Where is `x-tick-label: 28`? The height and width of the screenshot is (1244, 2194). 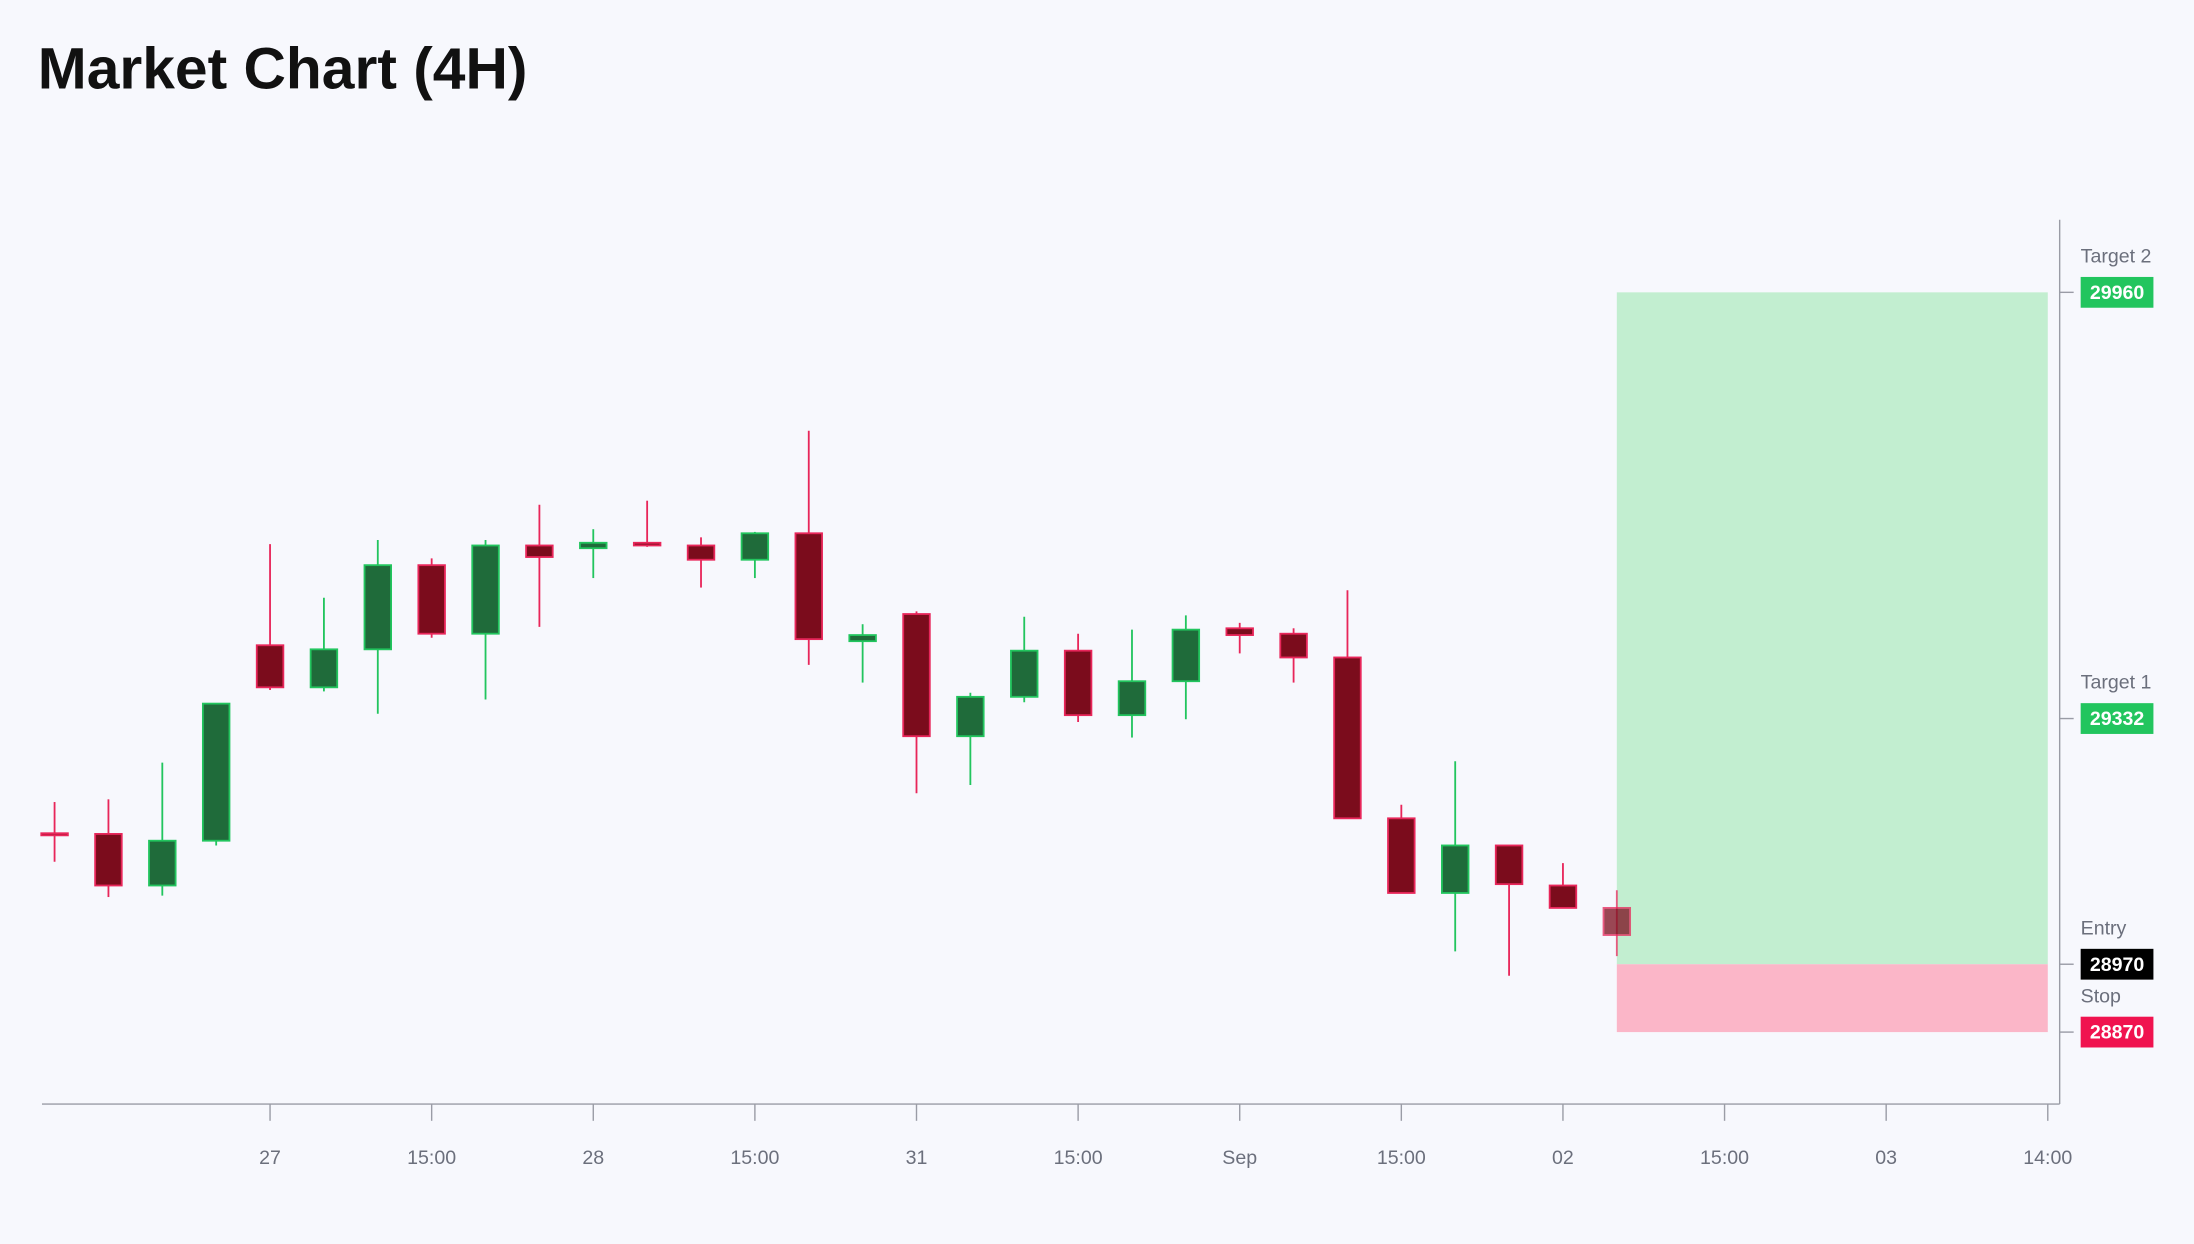
x-tick-label: 28 is located at coordinates (593, 1158).